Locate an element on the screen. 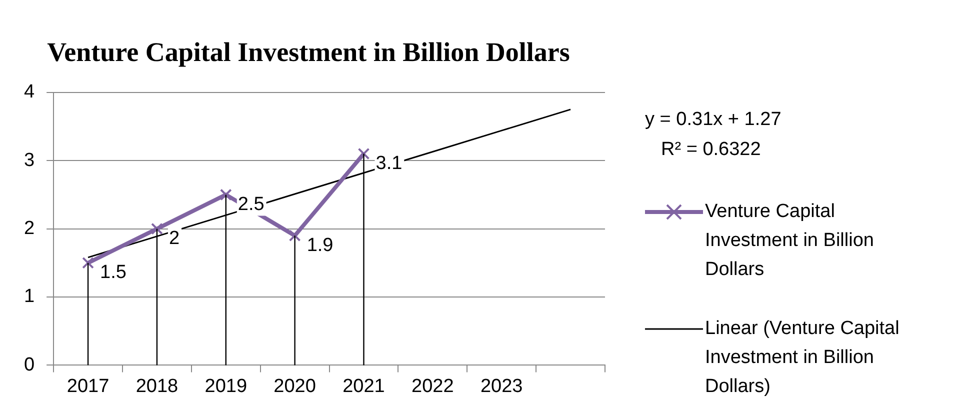 The image size is (955, 413). data-label: 3.1 is located at coordinates (389, 163).